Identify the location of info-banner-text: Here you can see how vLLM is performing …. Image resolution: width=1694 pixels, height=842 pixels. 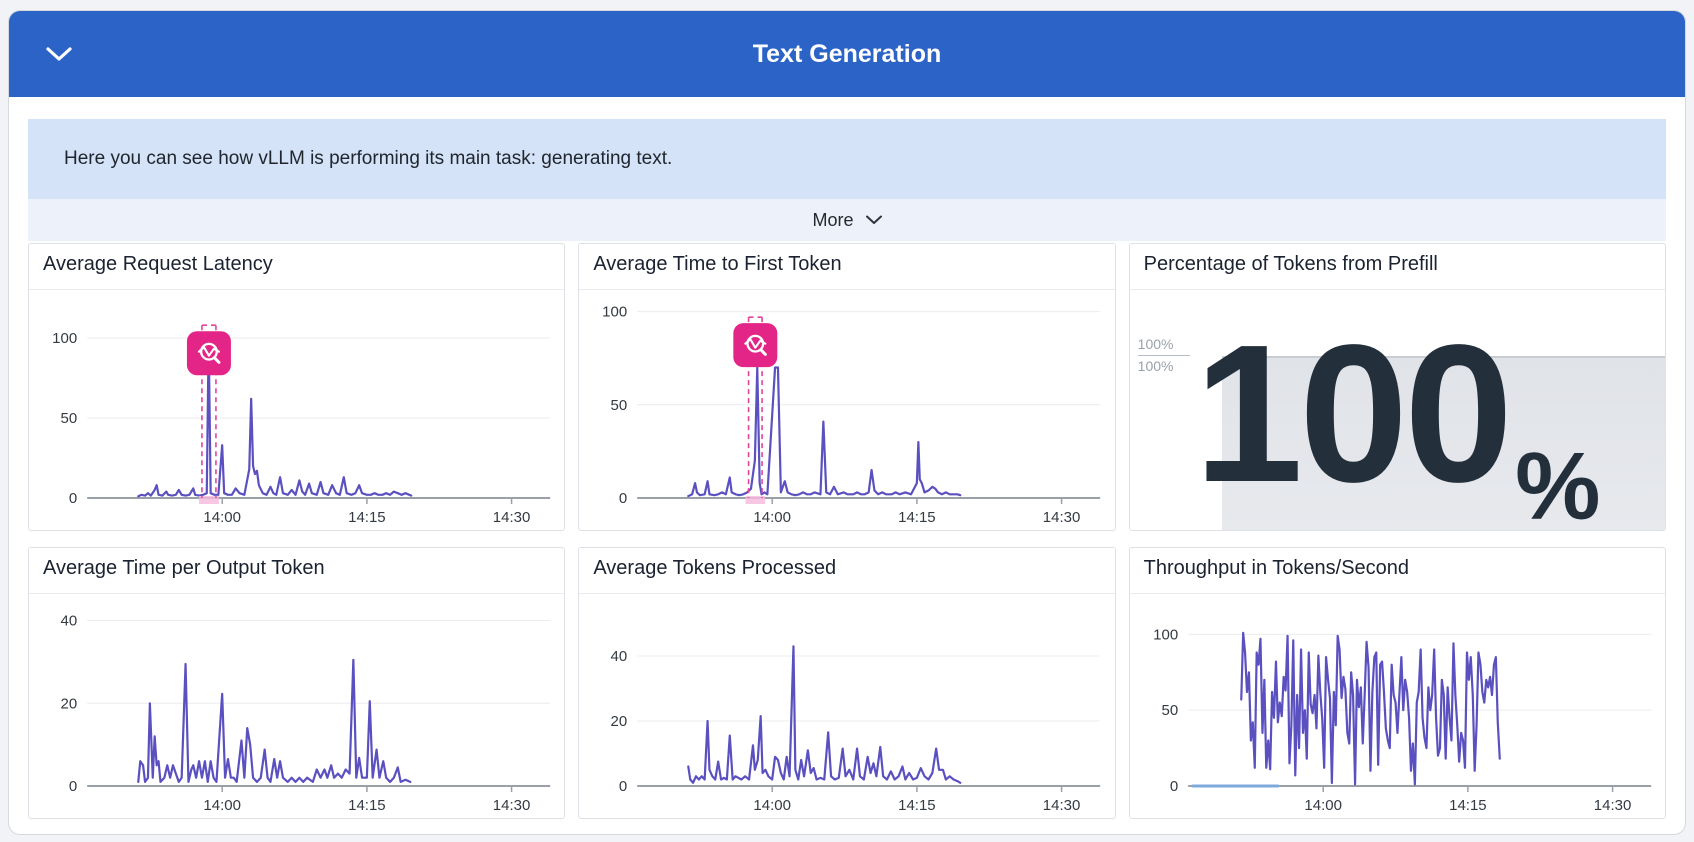
(368, 158).